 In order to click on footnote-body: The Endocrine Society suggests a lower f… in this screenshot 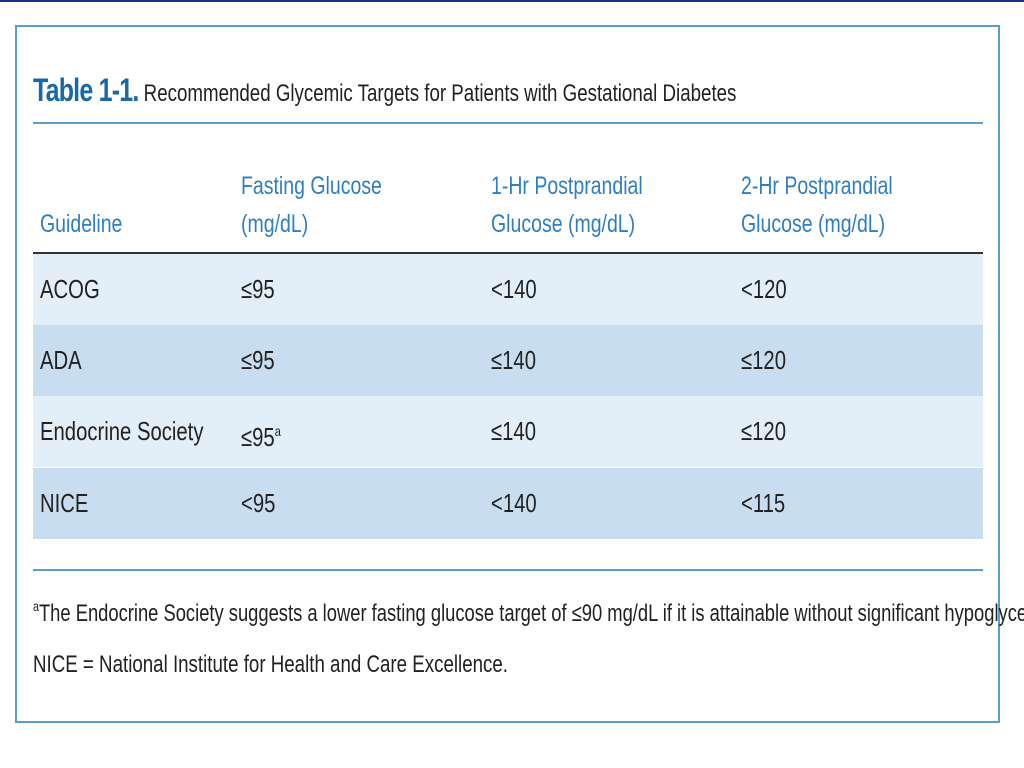, I will do `click(531, 613)`.